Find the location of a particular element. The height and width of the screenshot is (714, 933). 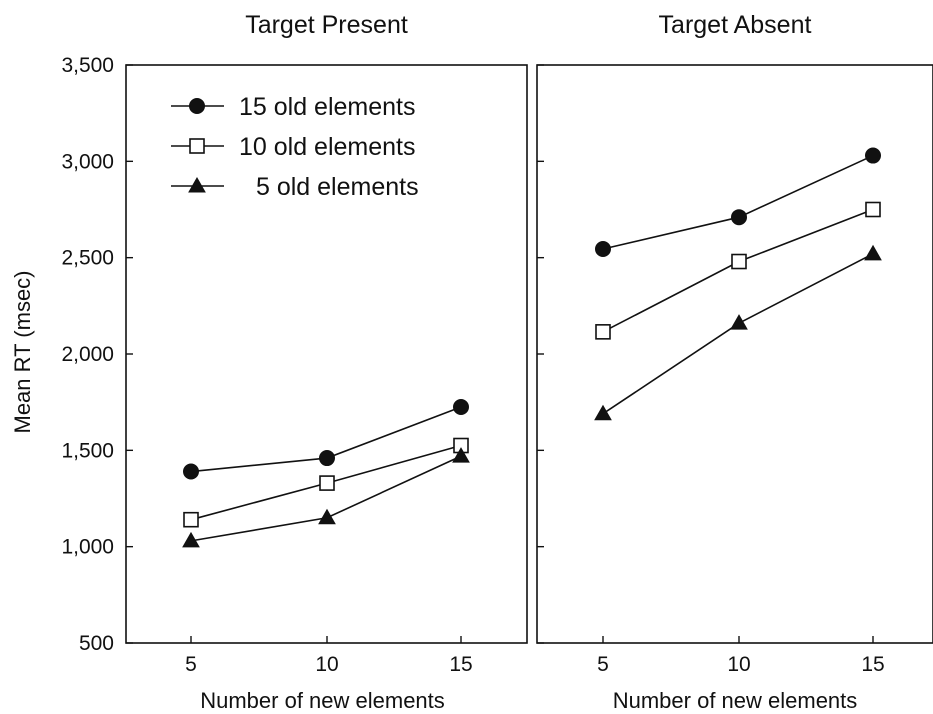

legend-label: 15 old elements is located at coordinates (327, 107).